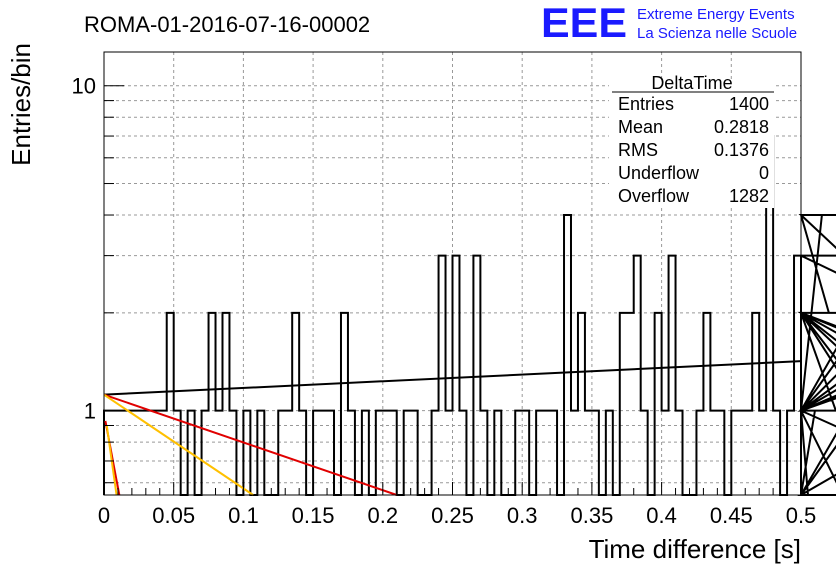  Describe the element at coordinates (716, 14) in the screenshot. I see `project-name-line1: Extreme Energy Events` at that location.